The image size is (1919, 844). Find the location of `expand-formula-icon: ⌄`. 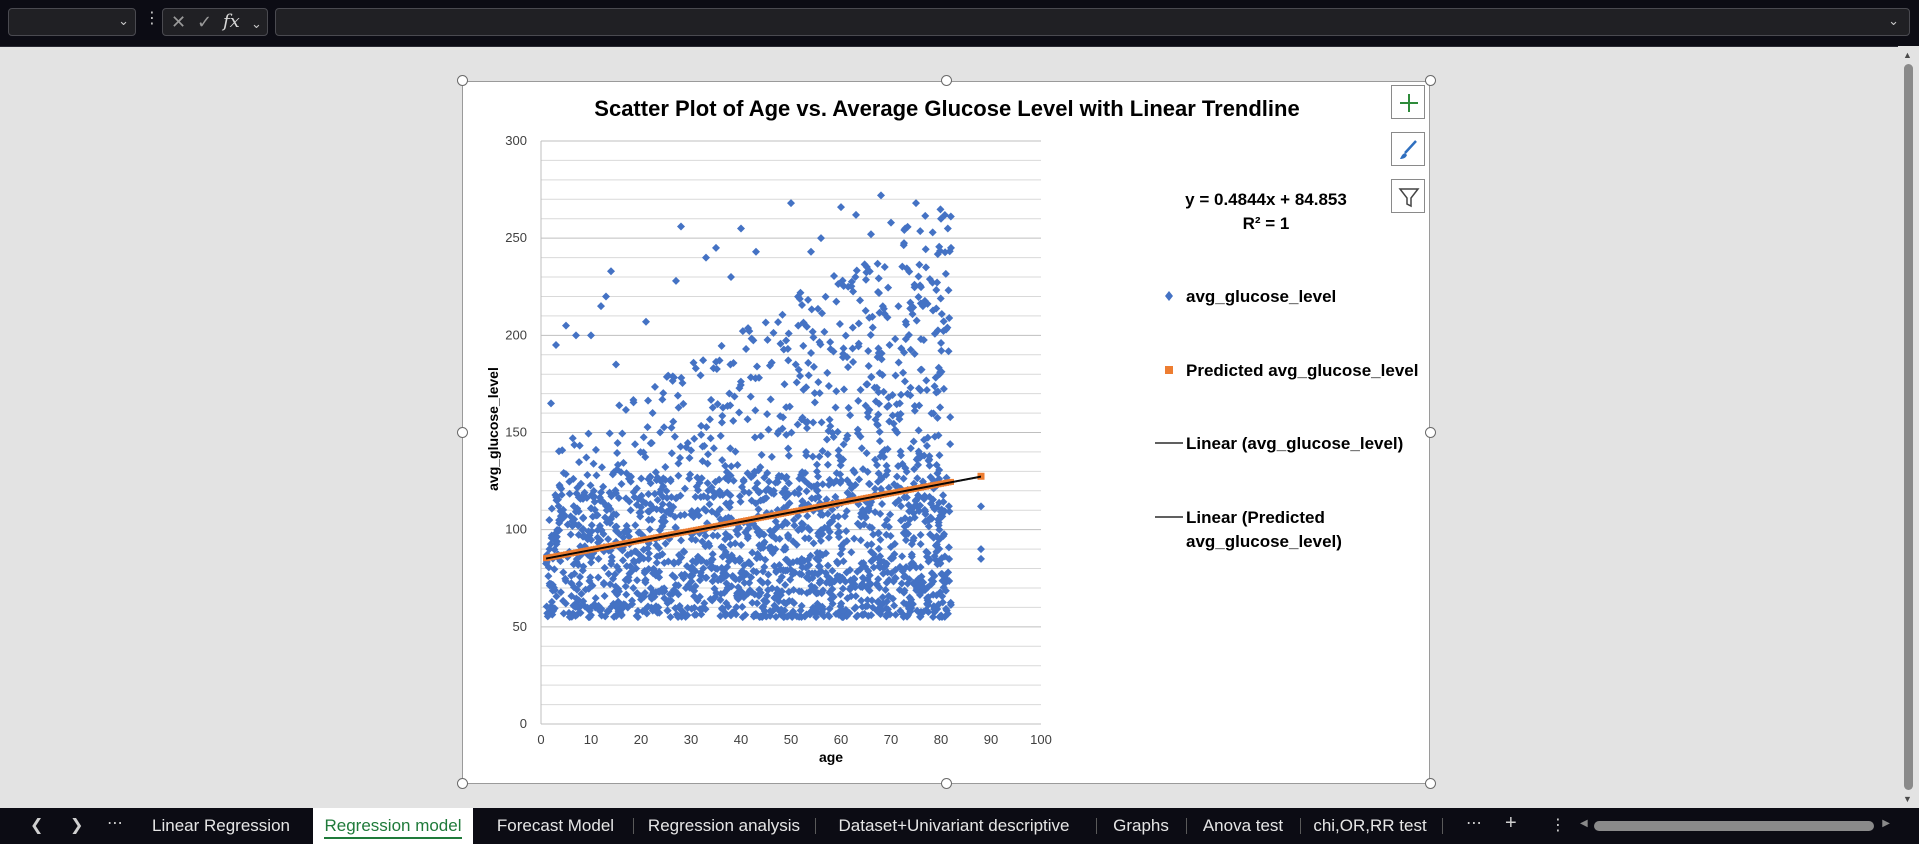

expand-formula-icon: ⌄ is located at coordinates (1893, 20).